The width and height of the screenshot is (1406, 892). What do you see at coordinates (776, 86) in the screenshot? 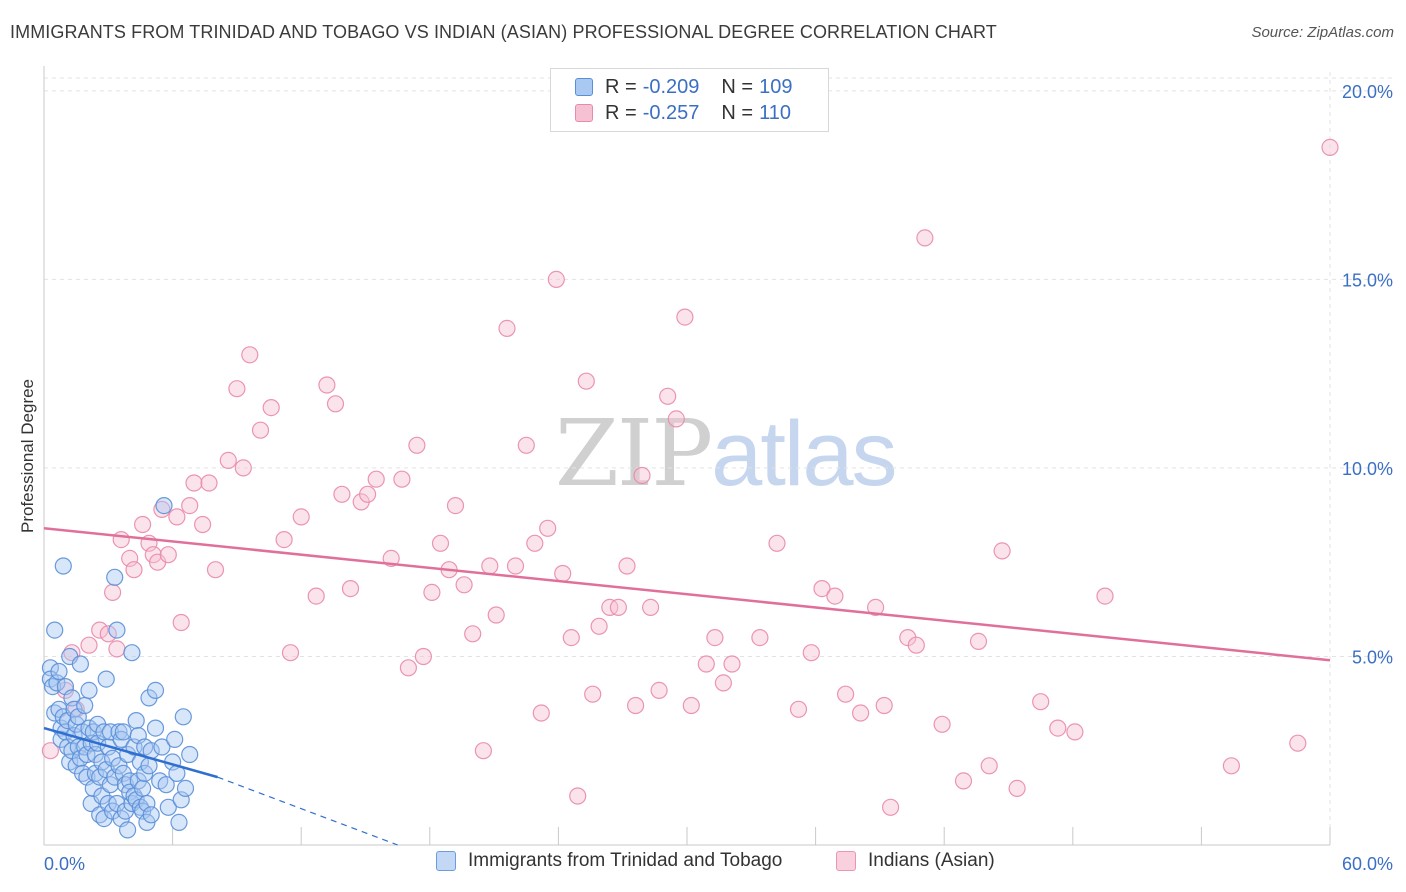
I see `legend-n-value: 109` at bounding box center [776, 86].